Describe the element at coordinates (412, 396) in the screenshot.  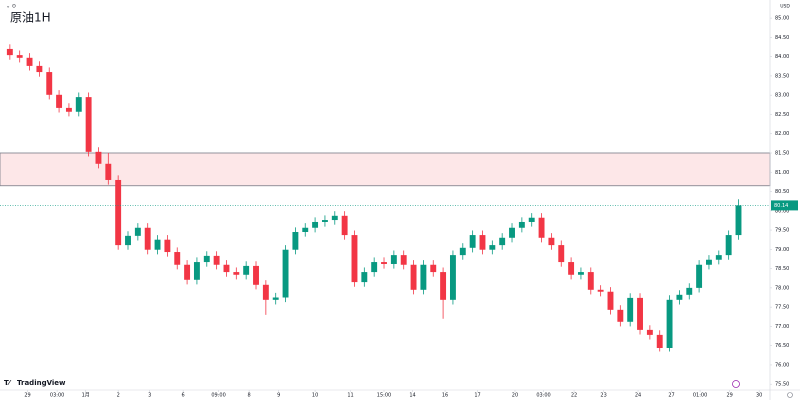
I see `x-tick-label: 14` at that location.